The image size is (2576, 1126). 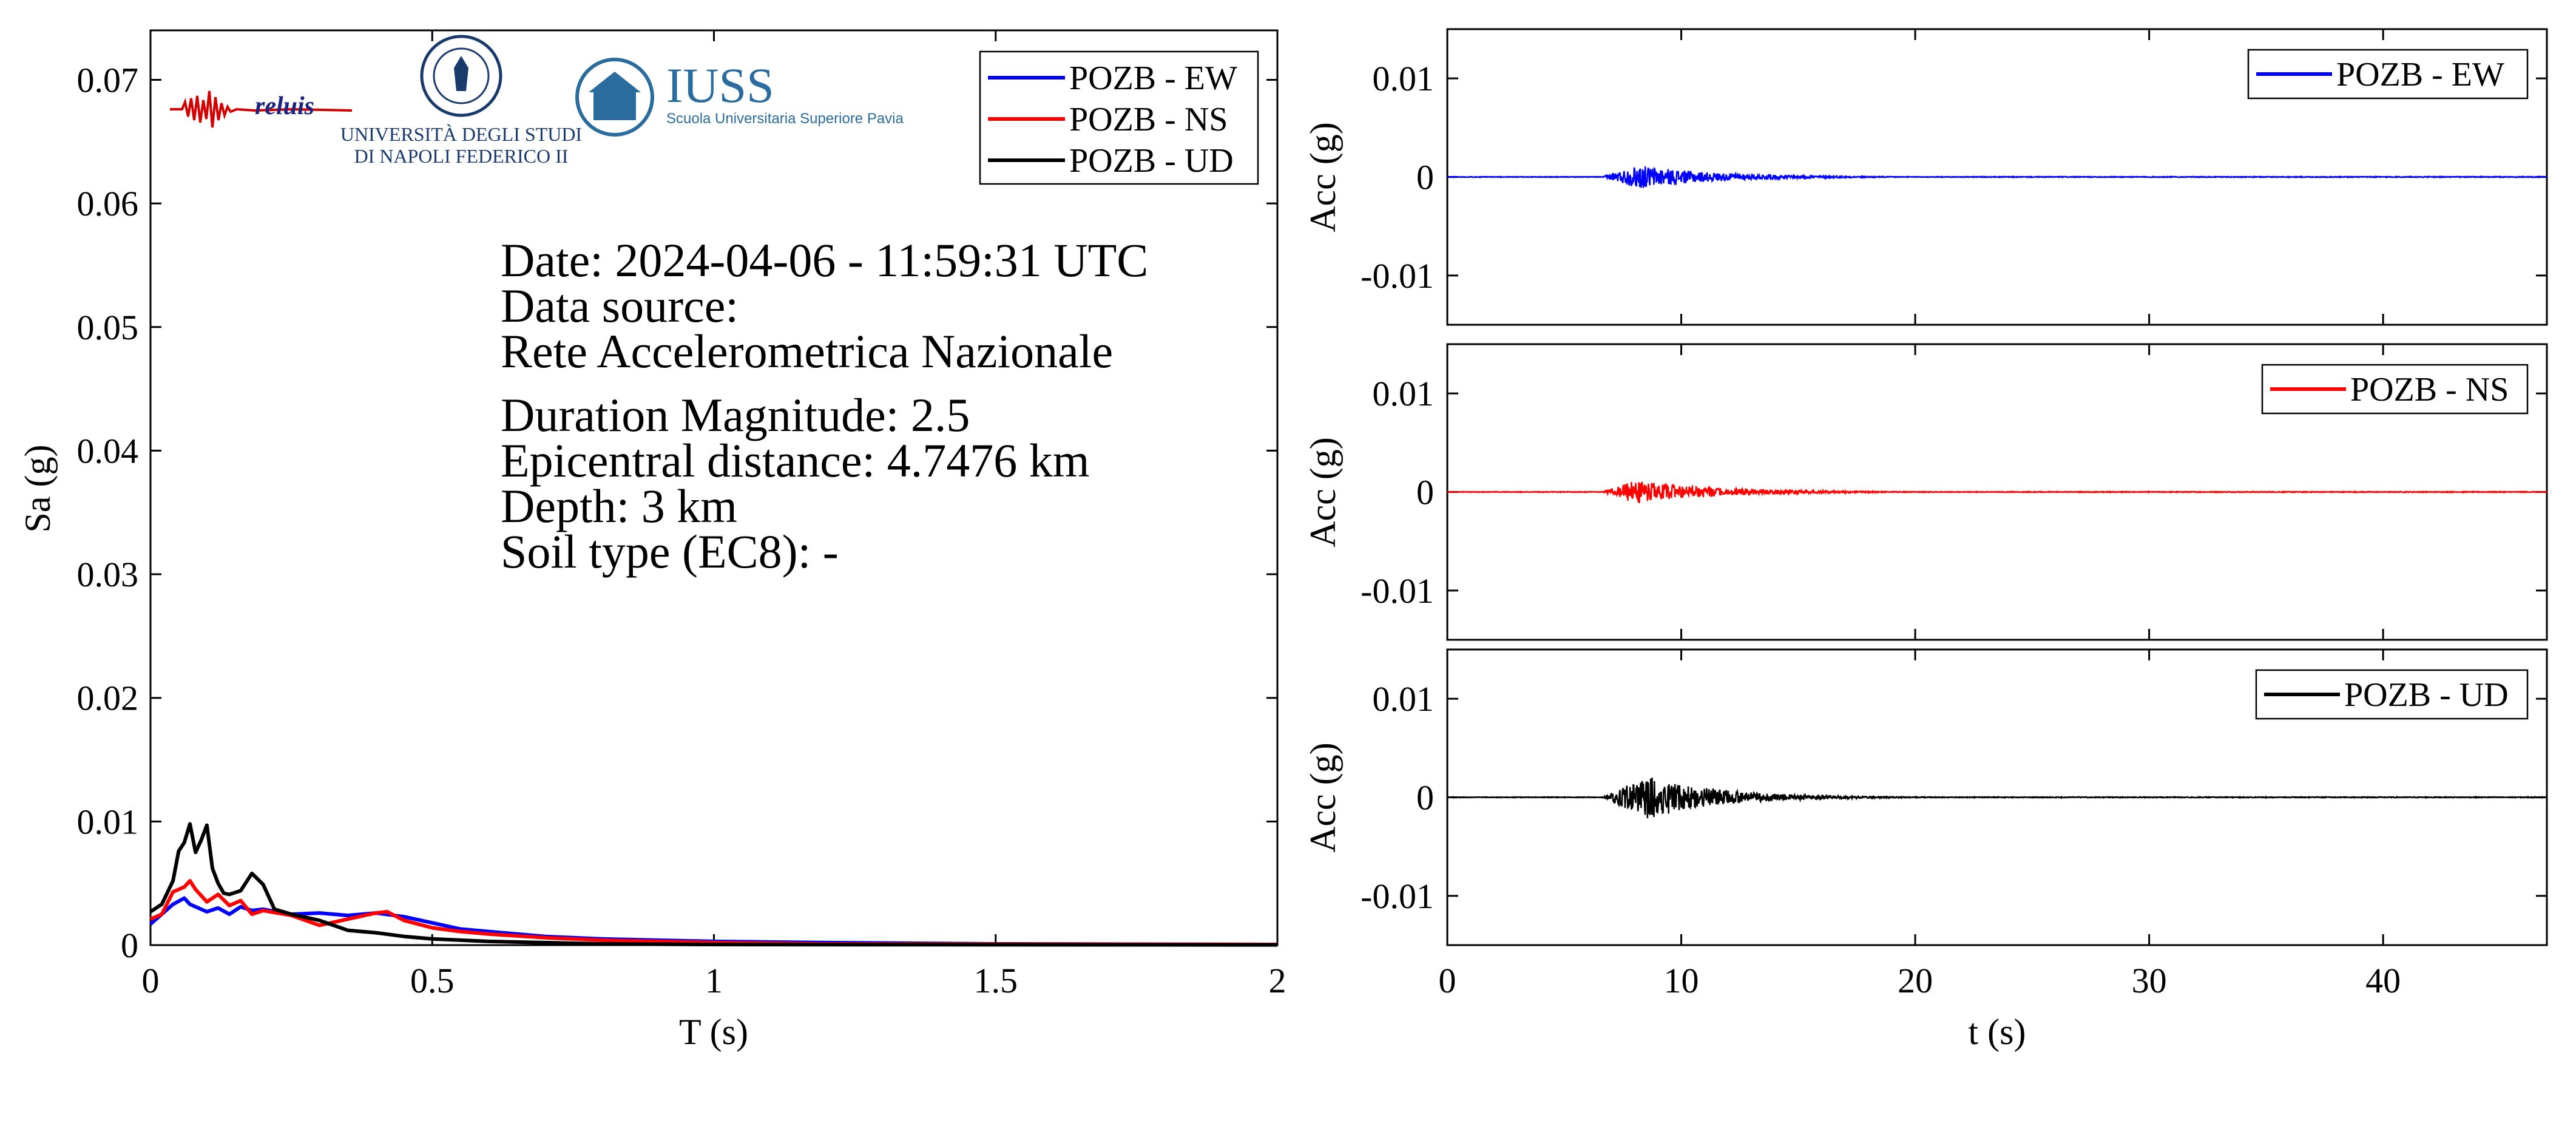 I want to click on accelerogram-trace-ud, so click(x=1997, y=798).